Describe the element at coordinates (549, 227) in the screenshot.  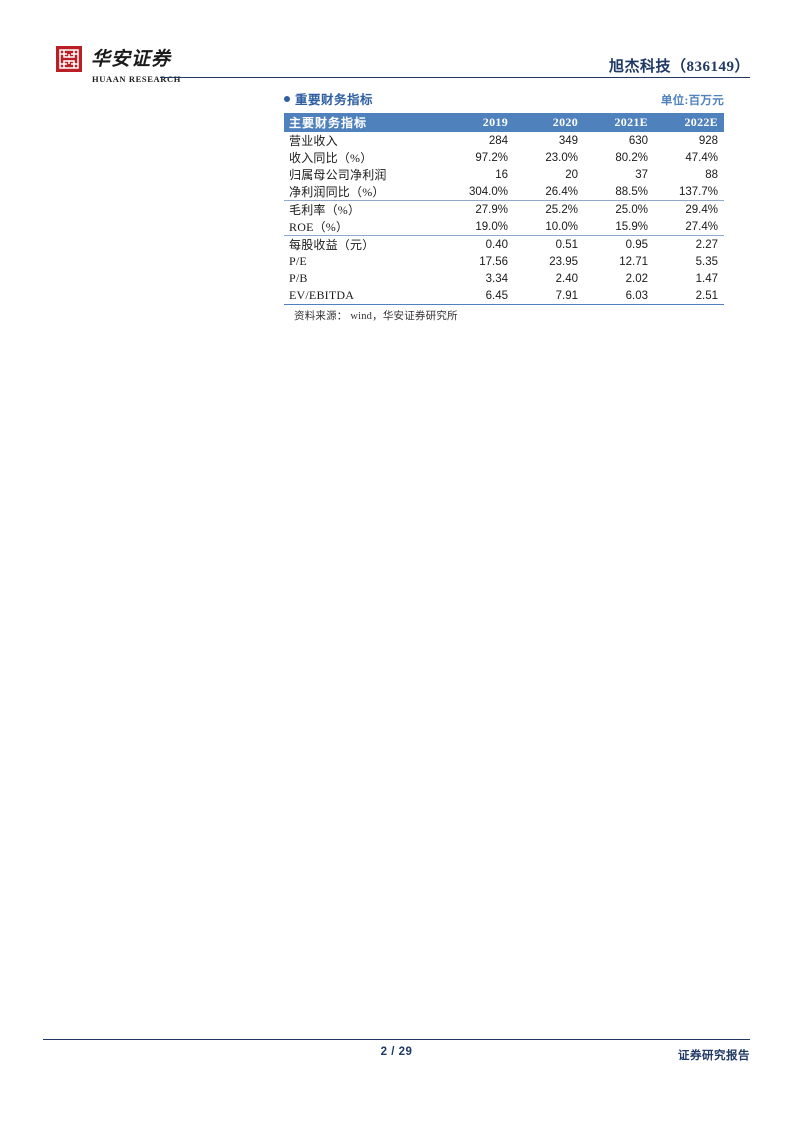
I see `row-value: 10.0%` at that location.